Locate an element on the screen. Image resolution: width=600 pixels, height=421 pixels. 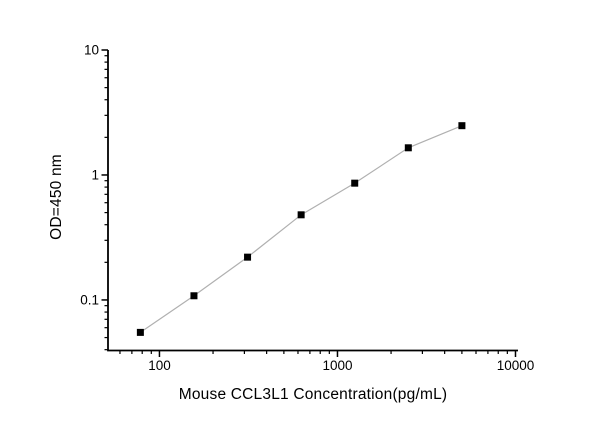
y-tick-label: 1 is located at coordinates (95, 174).